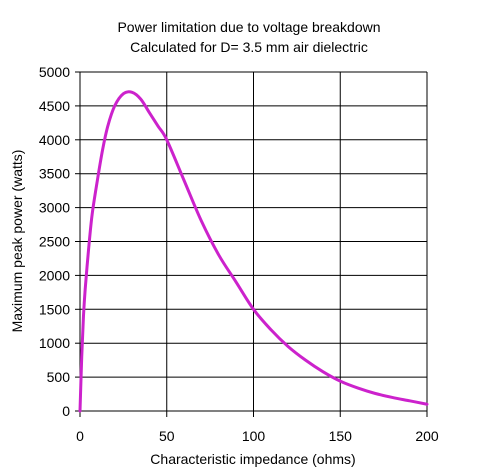  Describe the element at coordinates (80, 436) in the screenshot. I see `x-tick-label: 0` at that location.